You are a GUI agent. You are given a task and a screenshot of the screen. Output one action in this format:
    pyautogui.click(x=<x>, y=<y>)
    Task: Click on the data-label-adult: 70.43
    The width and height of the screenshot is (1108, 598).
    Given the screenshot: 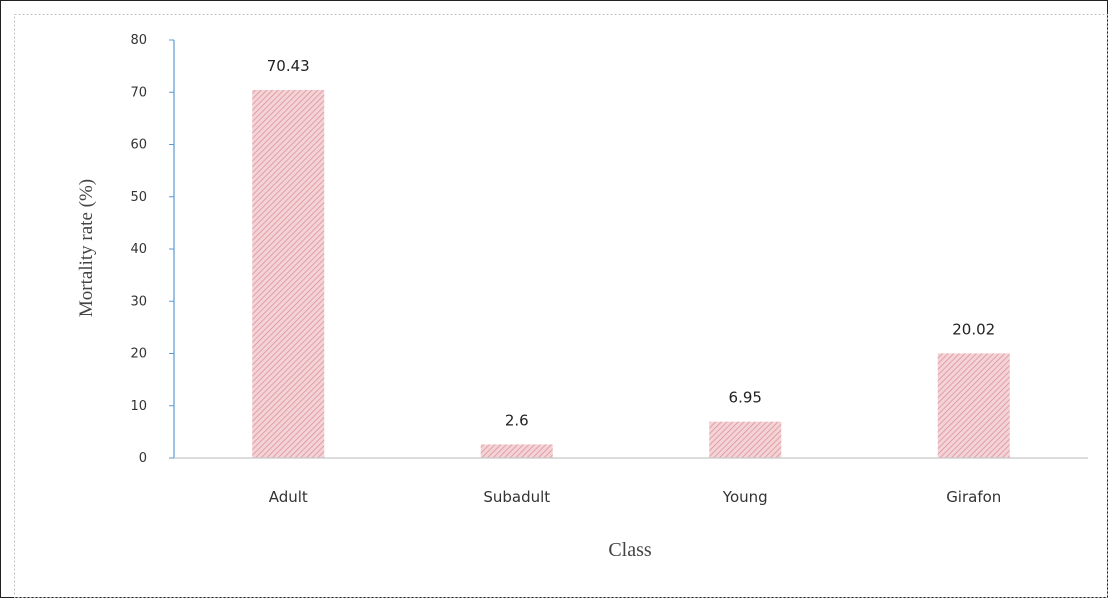 What is the action you would take?
    pyautogui.click(x=288, y=66)
    